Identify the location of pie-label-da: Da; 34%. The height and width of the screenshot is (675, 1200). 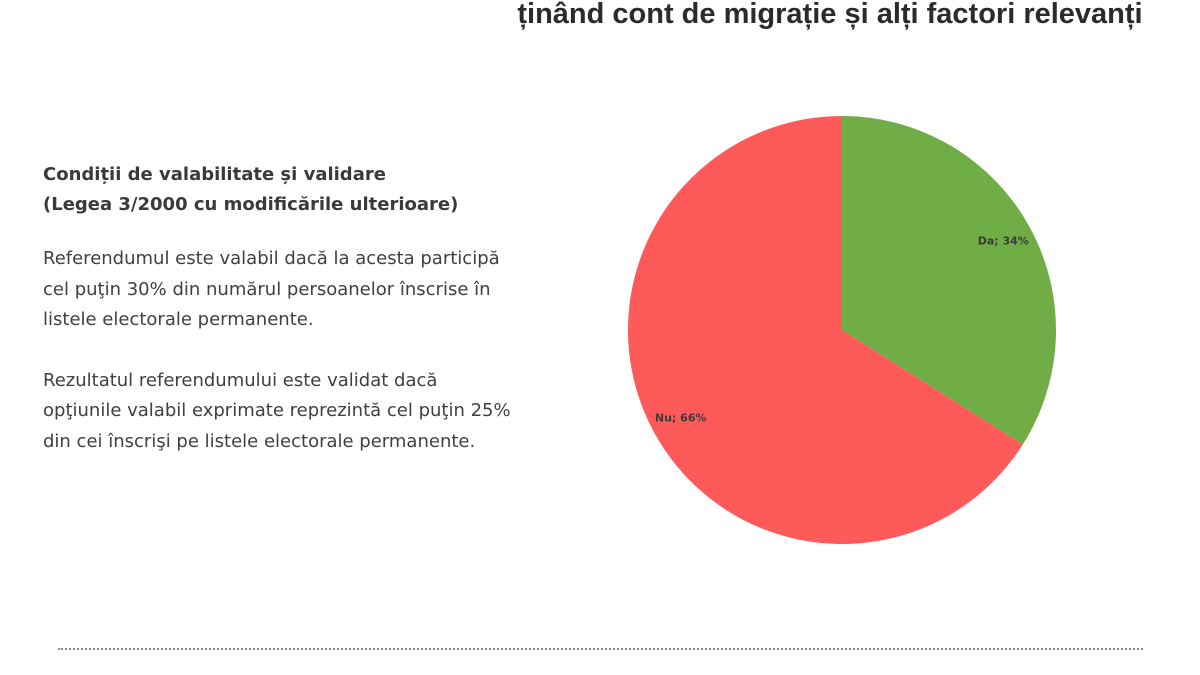
(1003, 240).